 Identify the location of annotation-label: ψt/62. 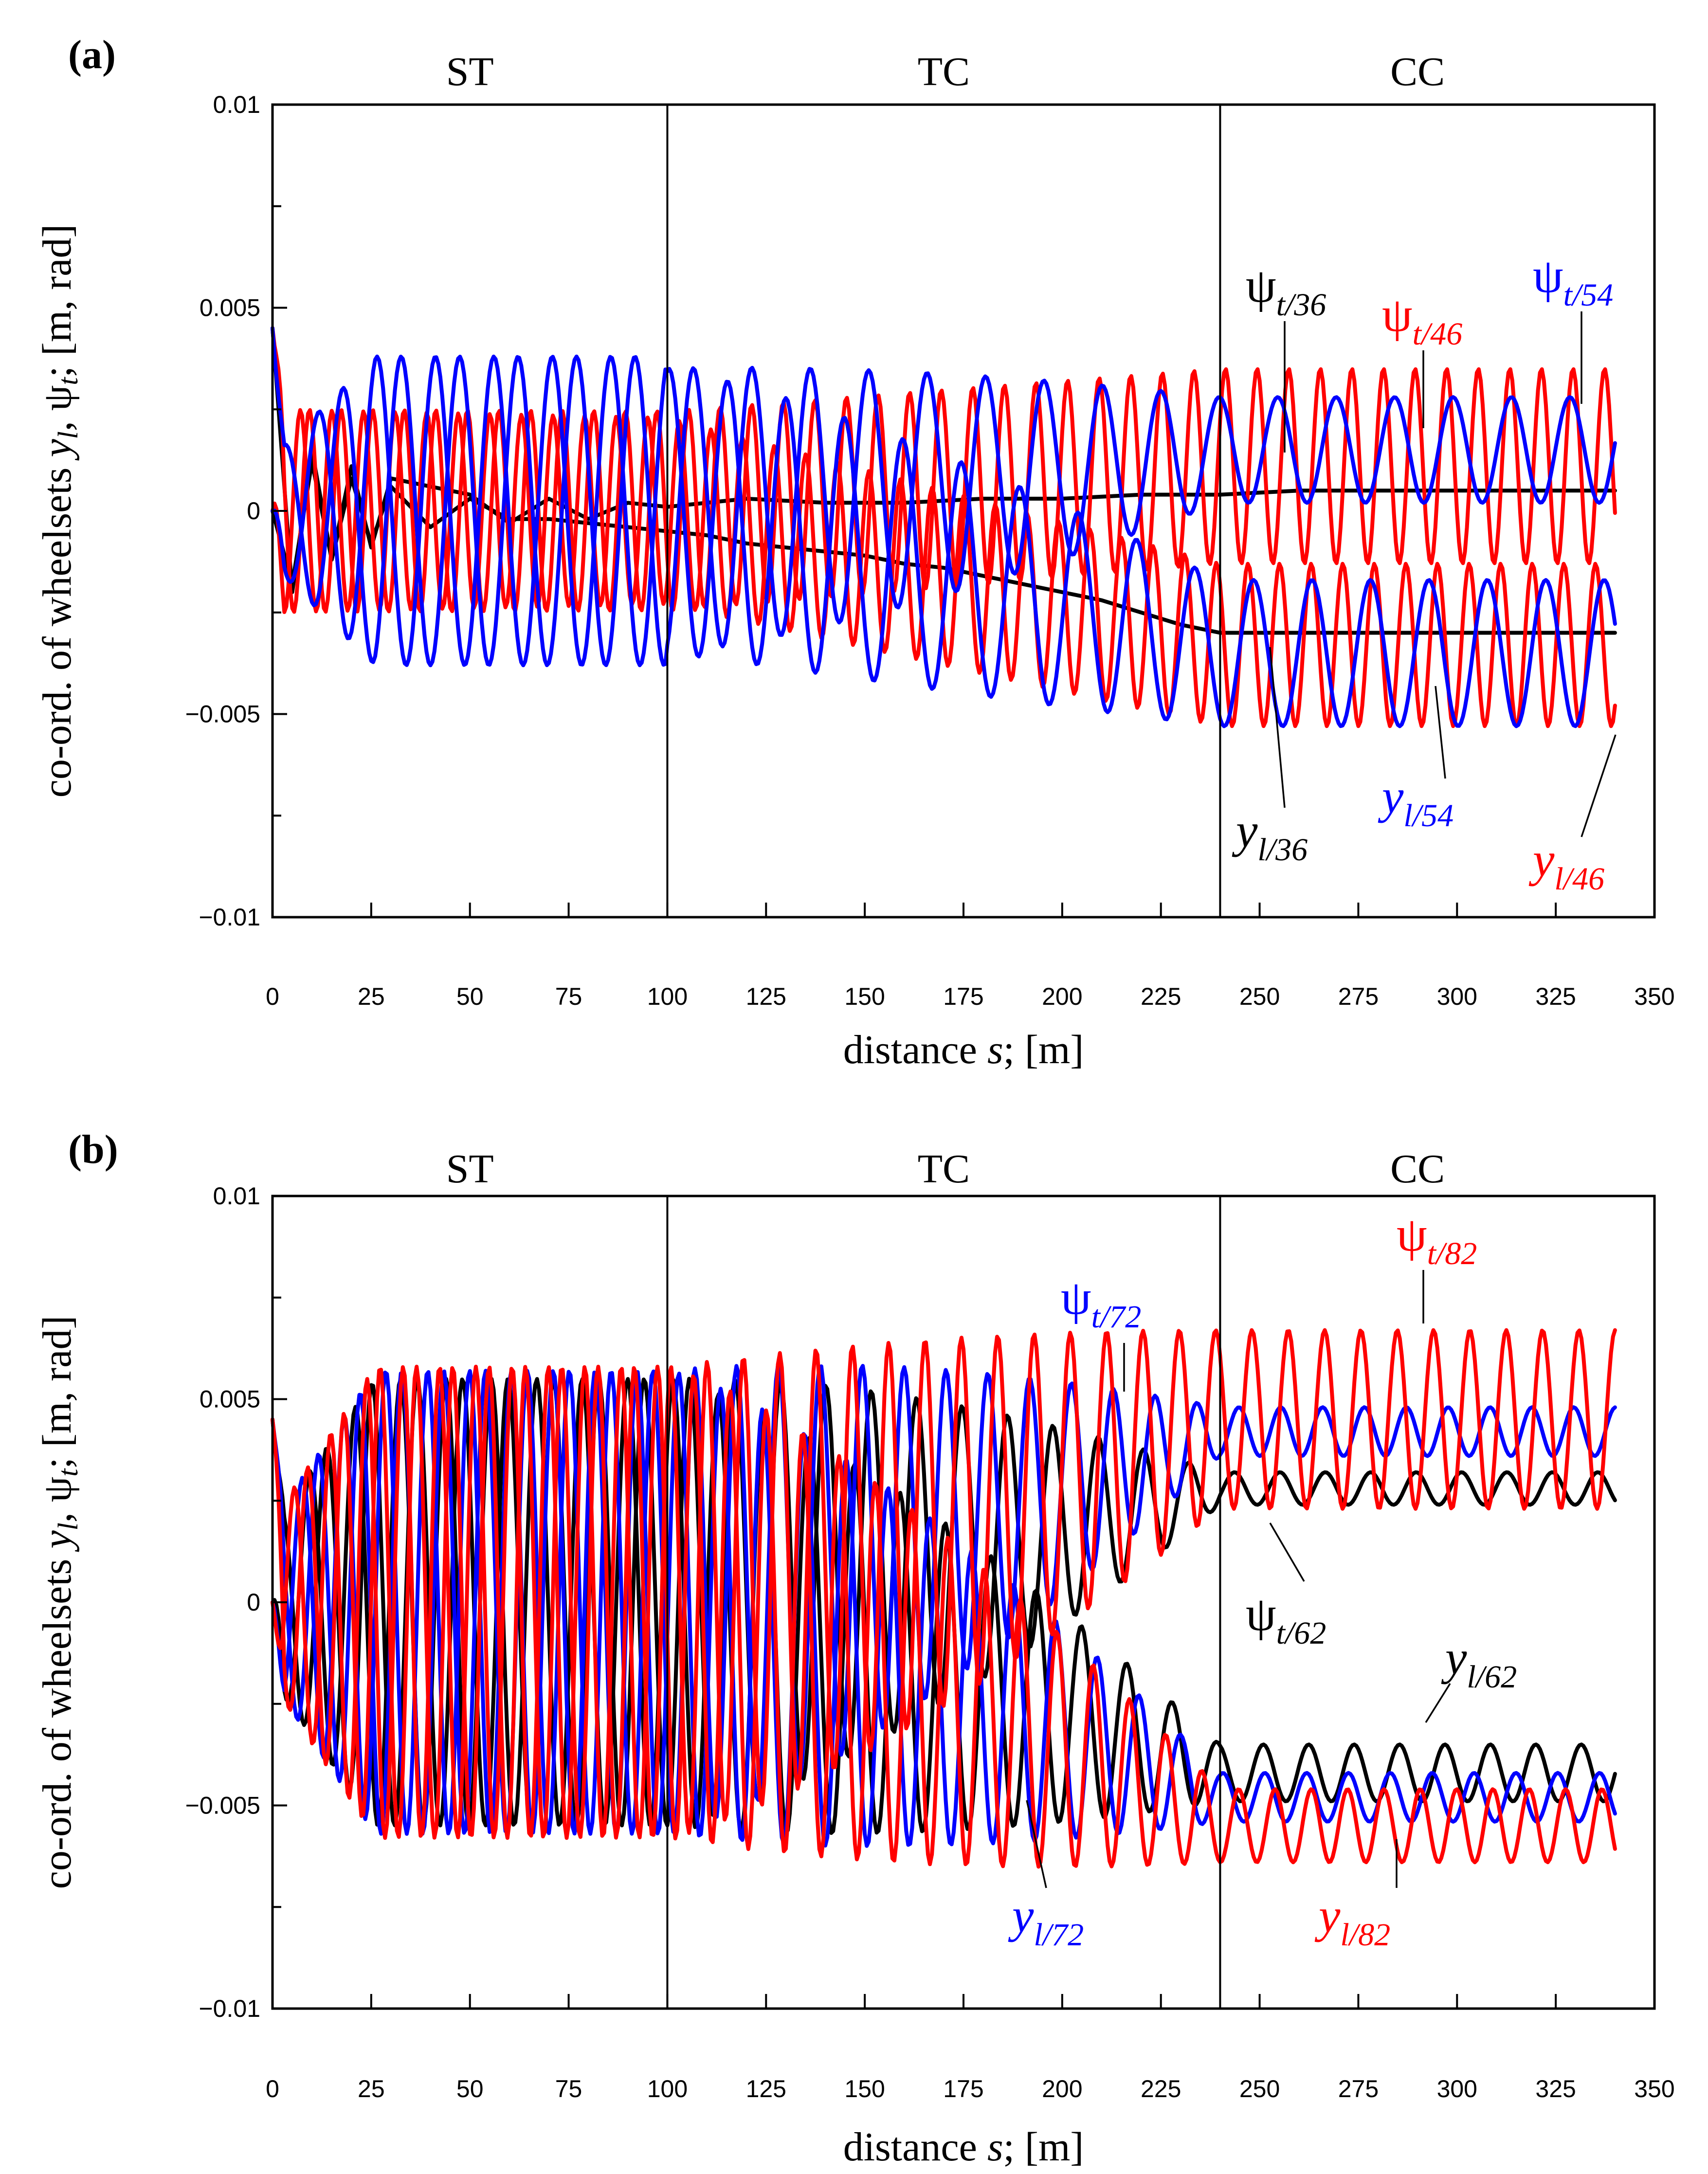
(1286, 1619).